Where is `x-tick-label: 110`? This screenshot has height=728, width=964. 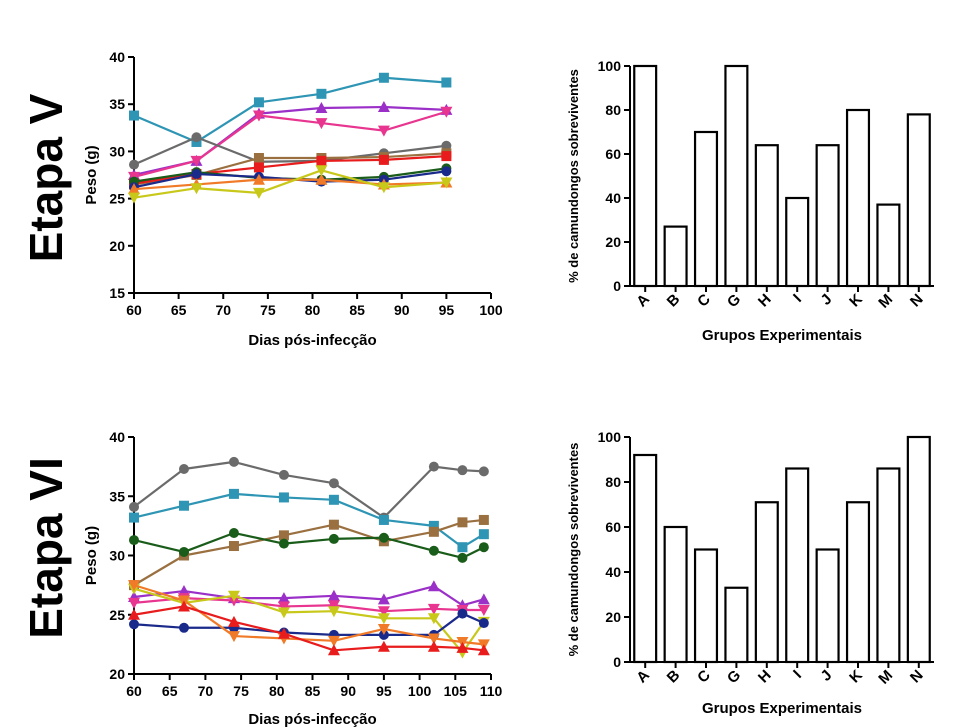 x-tick-label: 110 is located at coordinates (491, 691).